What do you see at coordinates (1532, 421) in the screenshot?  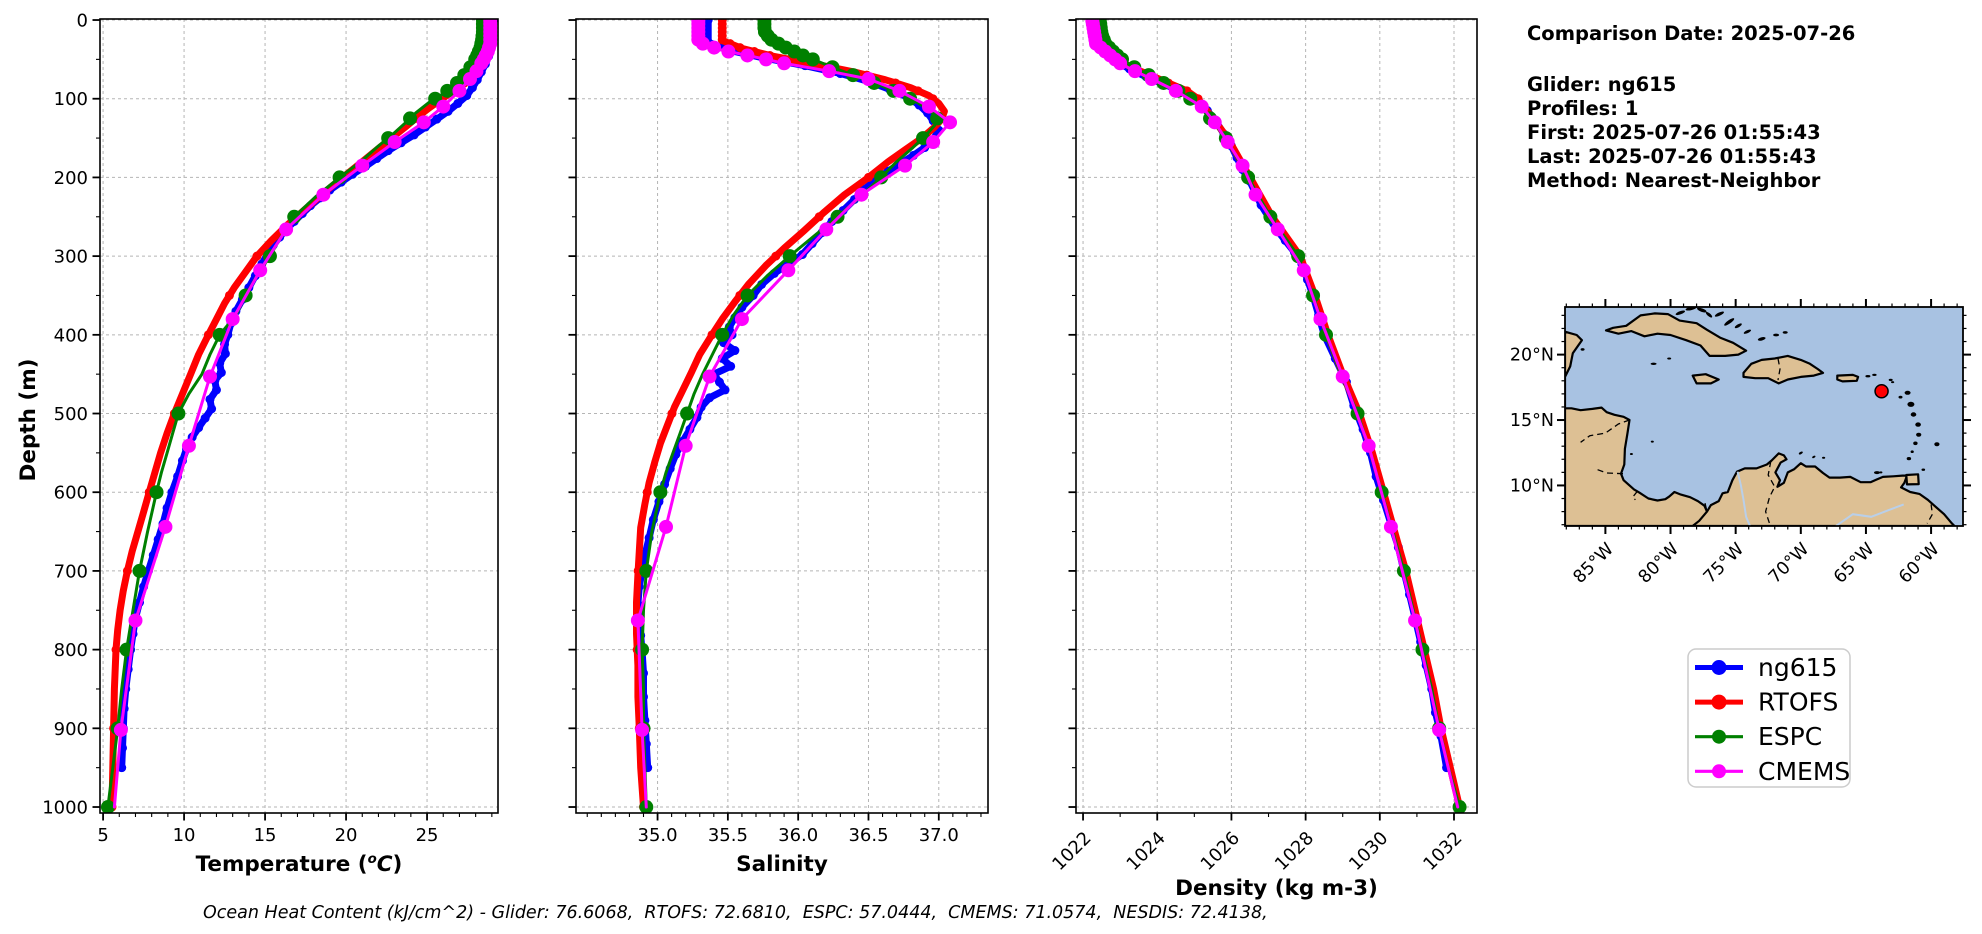 I see `map-lat-label: 15°N` at bounding box center [1532, 421].